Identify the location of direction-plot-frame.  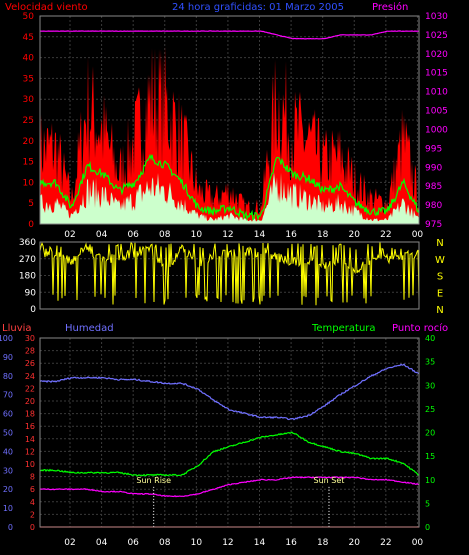
(229, 275).